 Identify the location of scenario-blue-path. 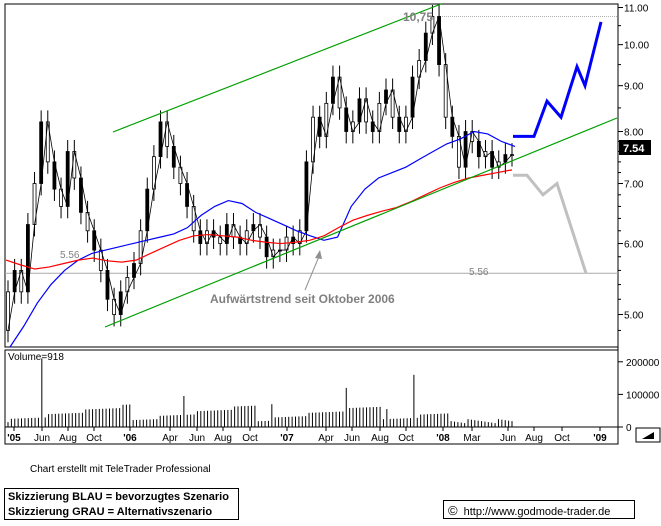
(558, 79).